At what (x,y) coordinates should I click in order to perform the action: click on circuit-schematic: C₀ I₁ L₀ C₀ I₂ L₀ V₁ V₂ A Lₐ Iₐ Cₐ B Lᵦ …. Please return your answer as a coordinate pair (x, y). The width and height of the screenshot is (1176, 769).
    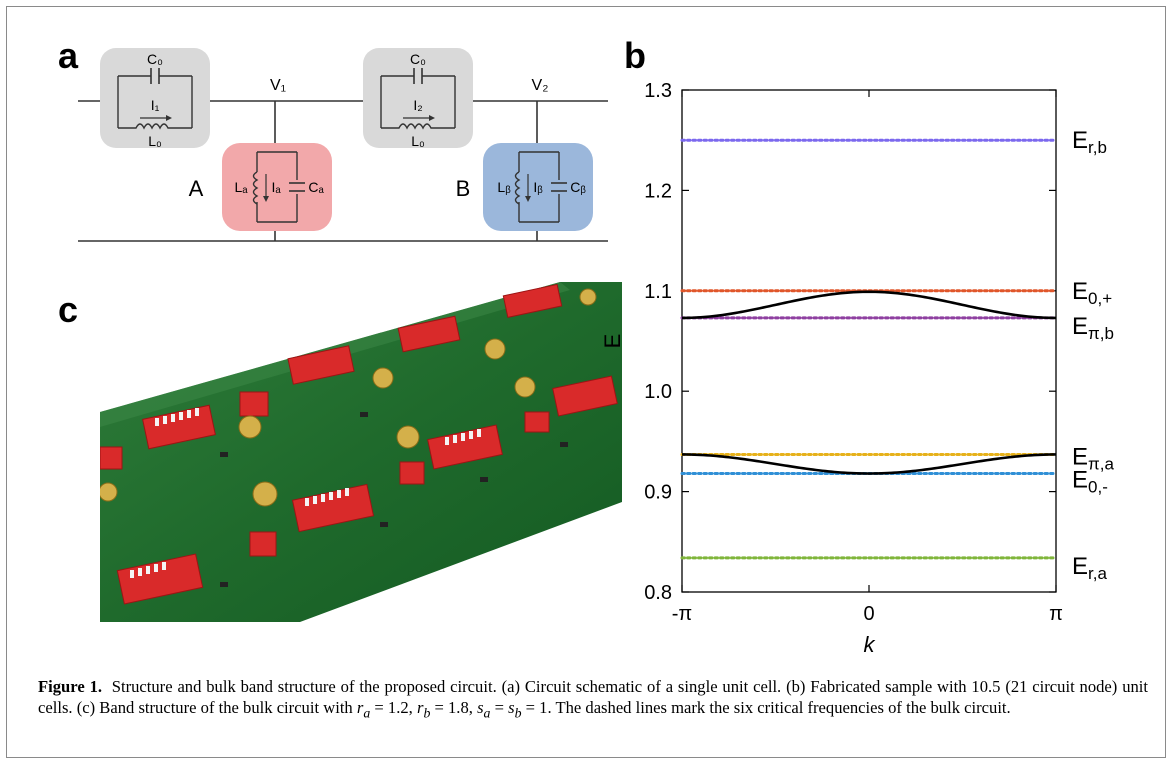
    Looking at the image, I should click on (343, 145).